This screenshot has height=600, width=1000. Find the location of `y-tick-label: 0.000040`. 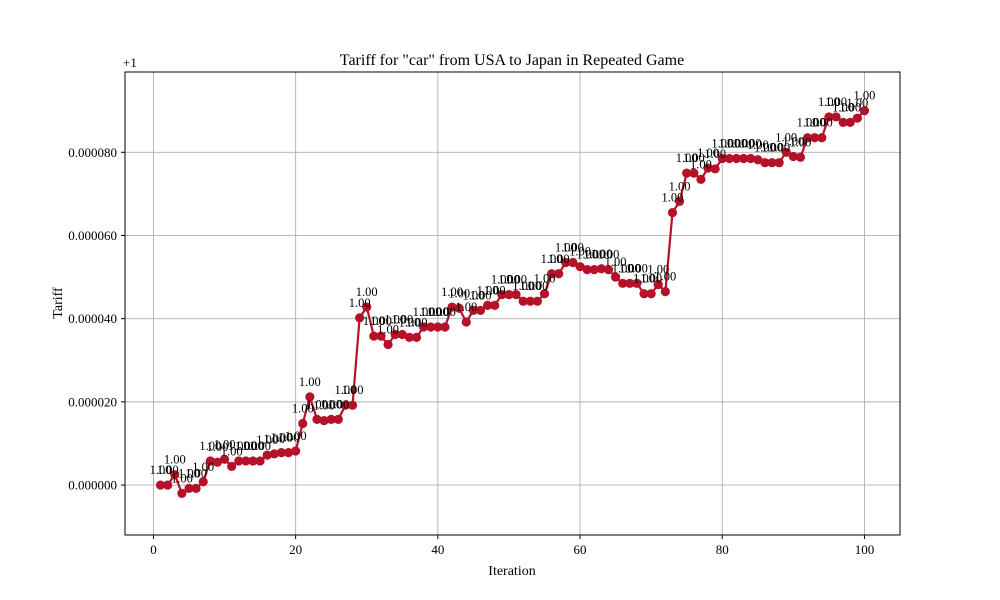

y-tick-label: 0.000040 is located at coordinates (92, 318).